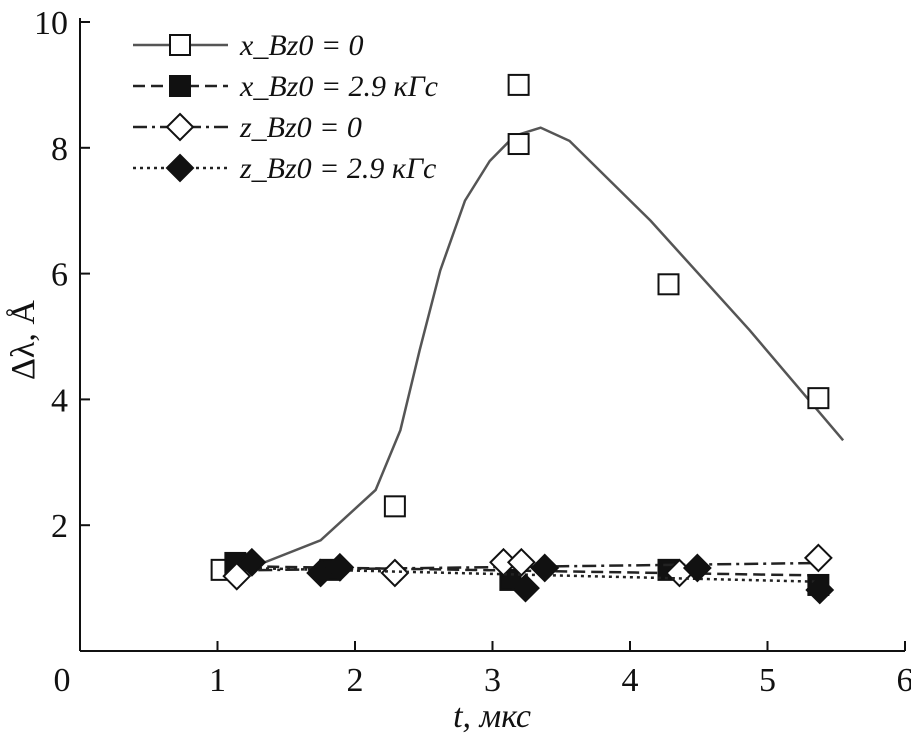  I want to click on y-tick-label: 10, so click(51, 23).